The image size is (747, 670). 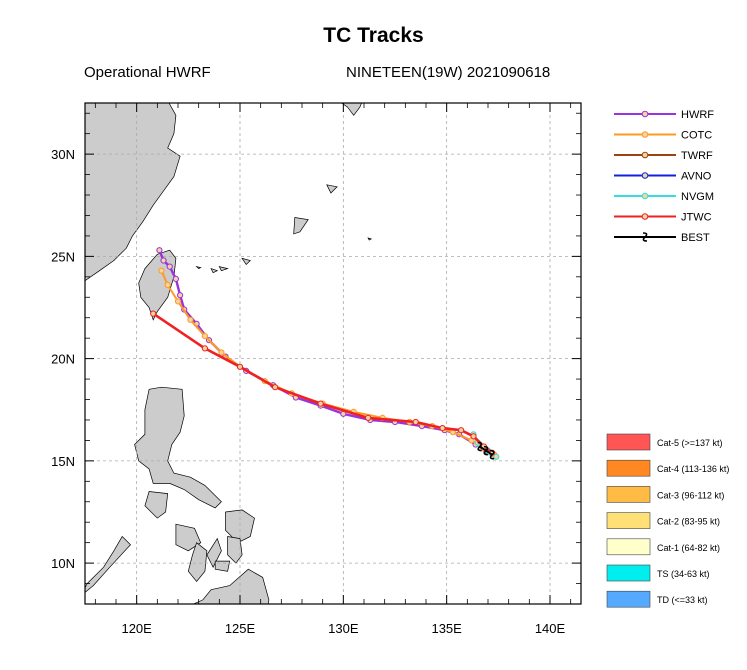 What do you see at coordinates (693, 469) in the screenshot?
I see `intensity-label: Cat-4 (113-136 kt)` at bounding box center [693, 469].